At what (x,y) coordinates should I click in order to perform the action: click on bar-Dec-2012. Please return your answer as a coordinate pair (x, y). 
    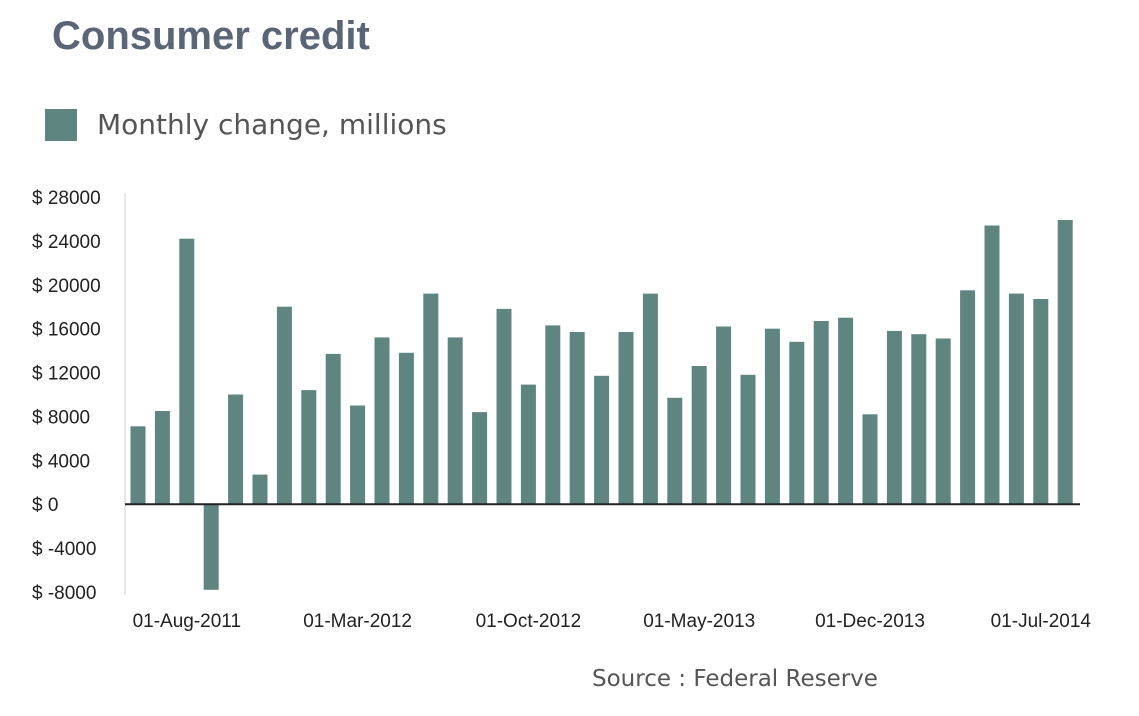
    Looking at the image, I should click on (577, 418).